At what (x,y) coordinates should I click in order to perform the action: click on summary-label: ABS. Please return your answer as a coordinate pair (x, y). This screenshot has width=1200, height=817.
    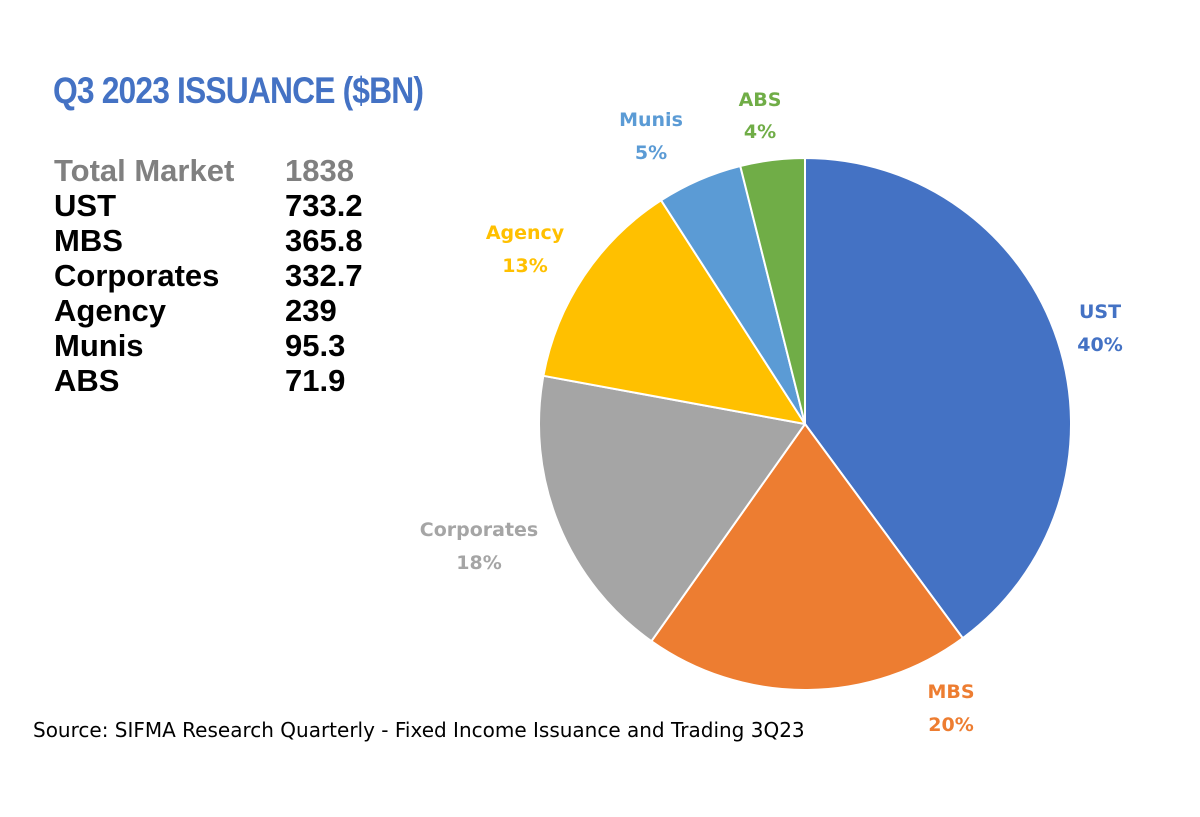
    Looking at the image, I should click on (87, 380).